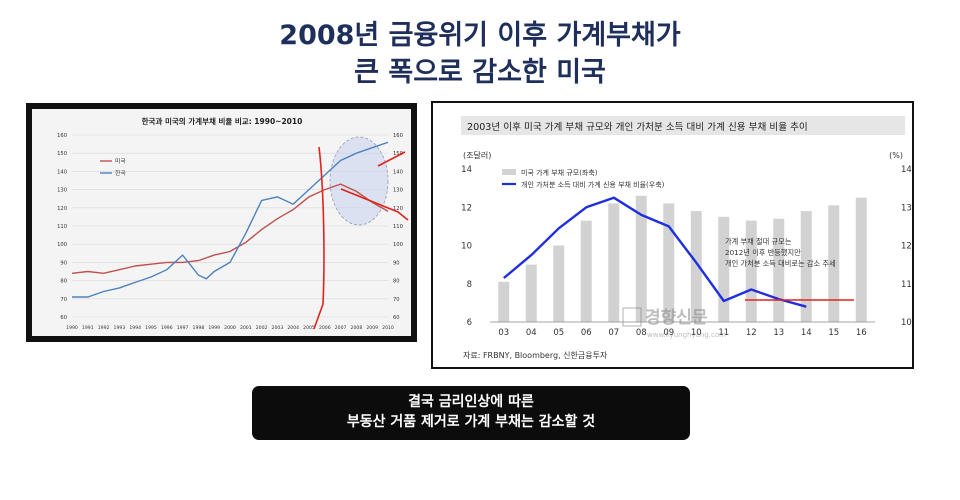  Describe the element at coordinates (319, 238) in the screenshot. I see `red-annotation-vertical-line` at that location.